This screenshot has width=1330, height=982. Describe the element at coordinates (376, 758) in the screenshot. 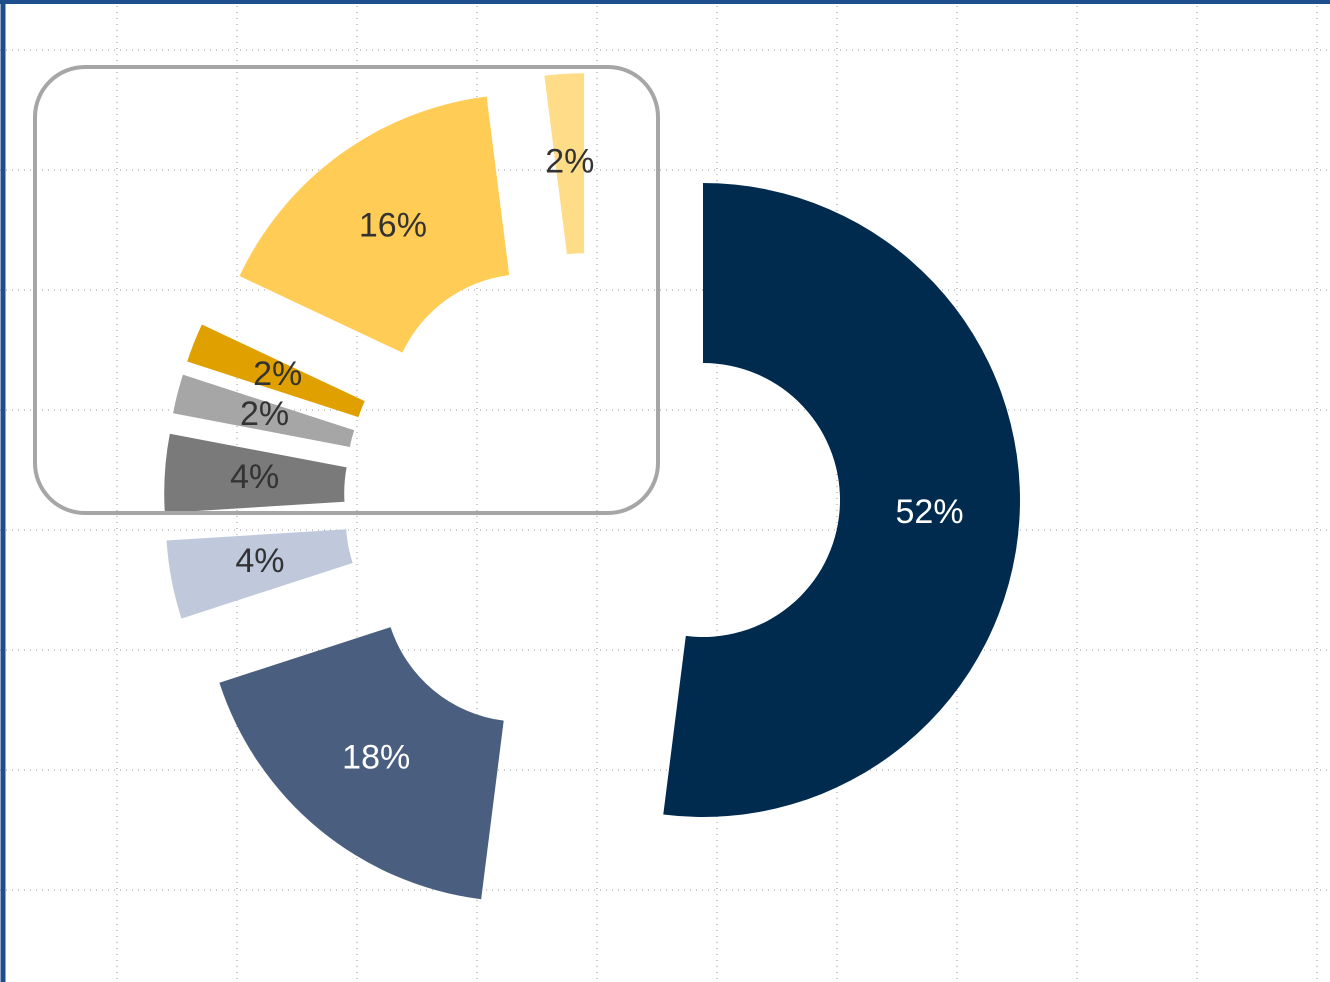

I see `slice-label: 18%` at that location.